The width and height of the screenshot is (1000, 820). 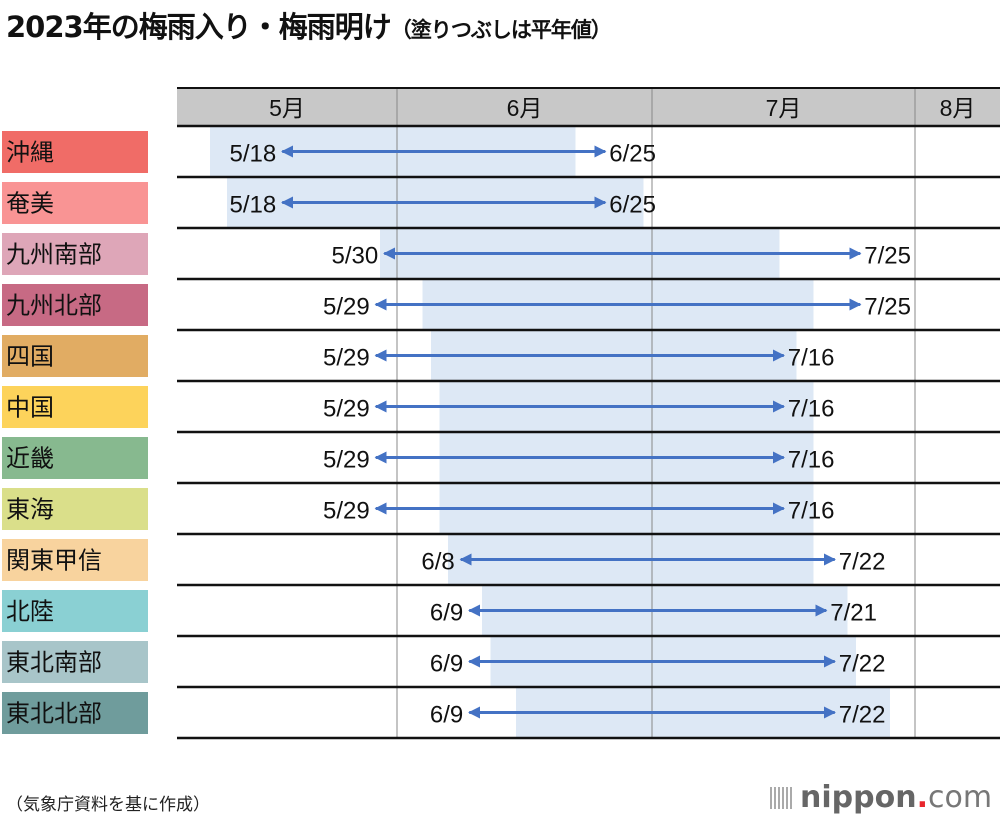 What do you see at coordinates (501, 30) in the screenshot?
I see `chart-subtitle: （塗りつぶしは平年値）` at bounding box center [501, 30].